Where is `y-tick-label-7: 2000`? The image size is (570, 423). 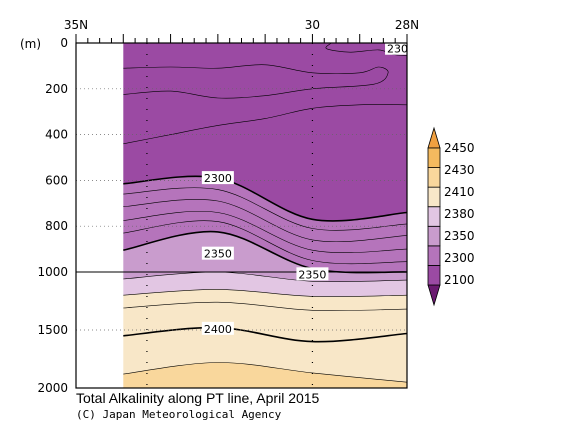 y-tick-label-7: 2000 is located at coordinates (52, 388).